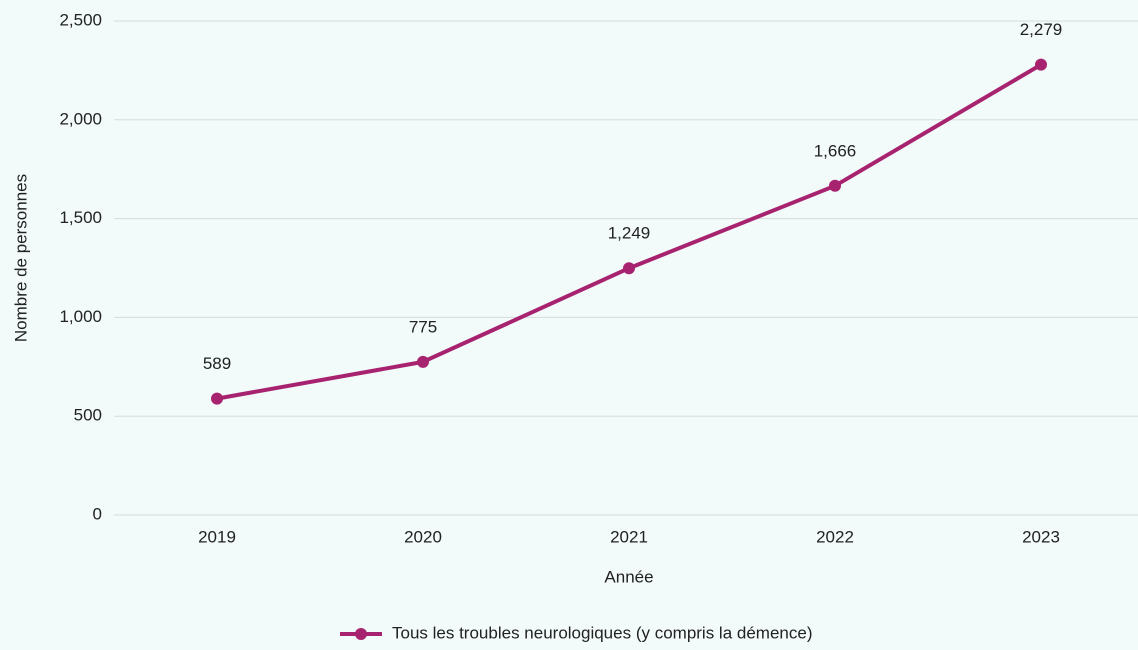 This screenshot has height=650, width=1138. What do you see at coordinates (97, 513) in the screenshot?
I see `y-tick-label: 0` at bounding box center [97, 513].